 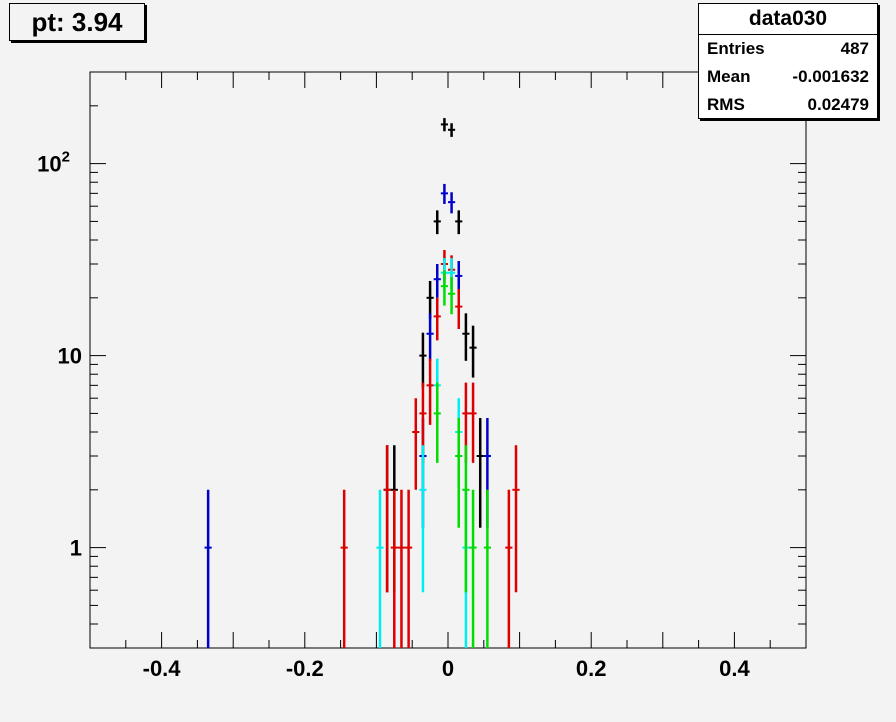 I want to click on stats-label: RMS, so click(x=726, y=104).